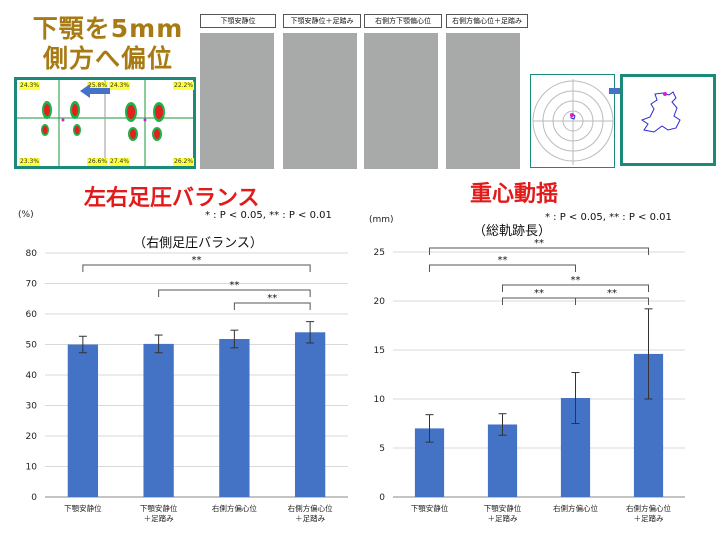 The height and width of the screenshot is (540, 720). I want to click on y-tick-label: 30, so click(32, 407).